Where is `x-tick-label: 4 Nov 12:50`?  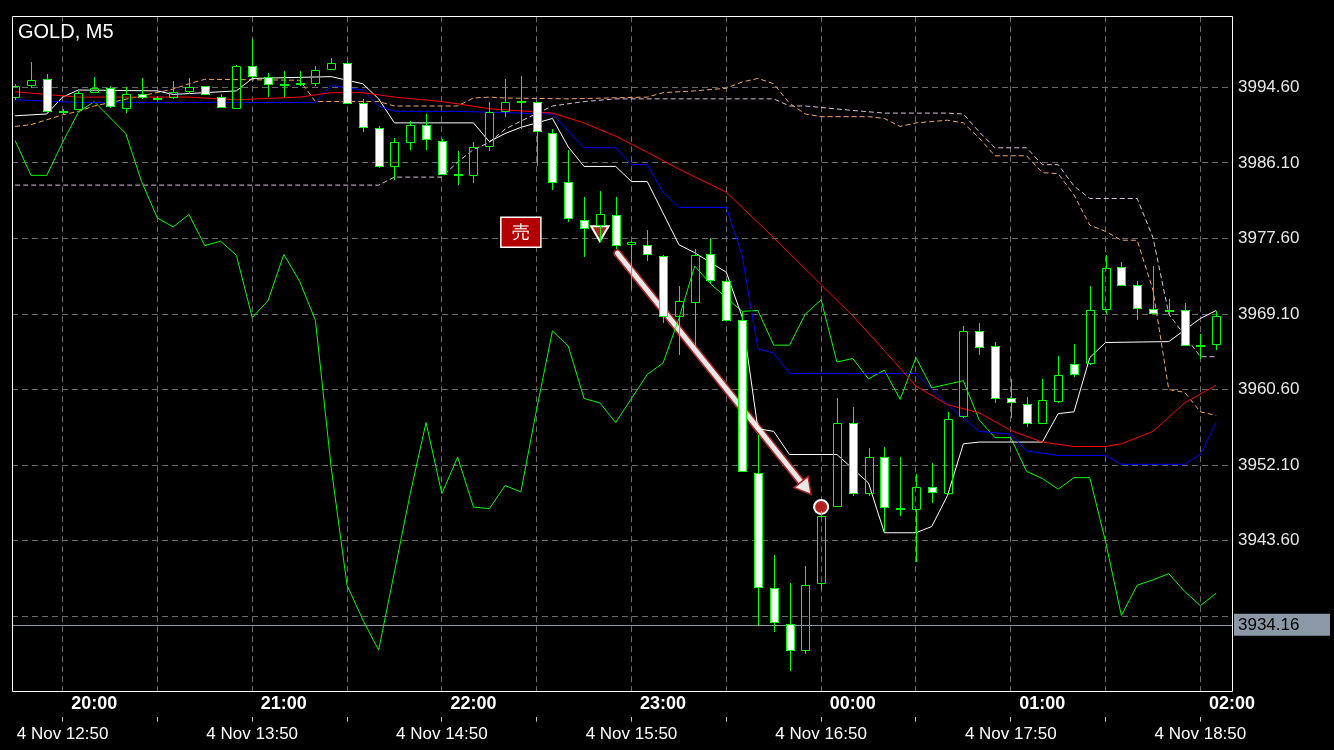
x-tick-label: 4 Nov 12:50 is located at coordinates (62, 734).